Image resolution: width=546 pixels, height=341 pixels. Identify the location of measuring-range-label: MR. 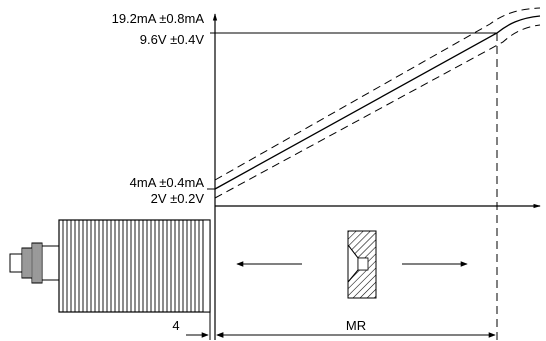
(356, 325).